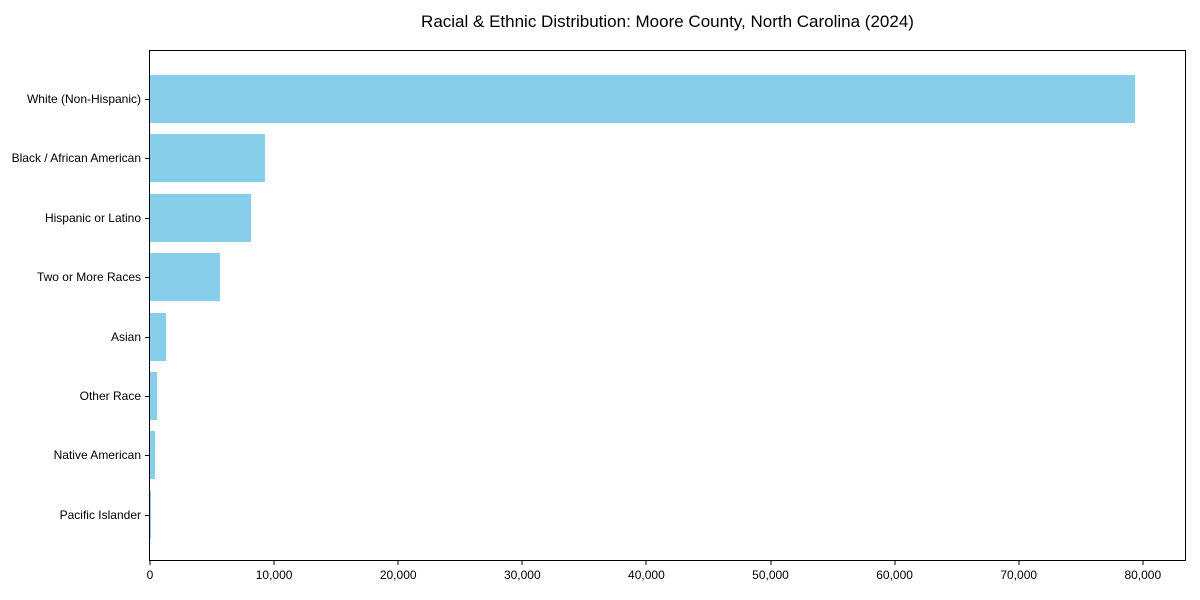 Image resolution: width=1200 pixels, height=600 pixels. What do you see at coordinates (92, 217) in the screenshot?
I see `y-axis-label: Hispanic or Latino` at bounding box center [92, 217].